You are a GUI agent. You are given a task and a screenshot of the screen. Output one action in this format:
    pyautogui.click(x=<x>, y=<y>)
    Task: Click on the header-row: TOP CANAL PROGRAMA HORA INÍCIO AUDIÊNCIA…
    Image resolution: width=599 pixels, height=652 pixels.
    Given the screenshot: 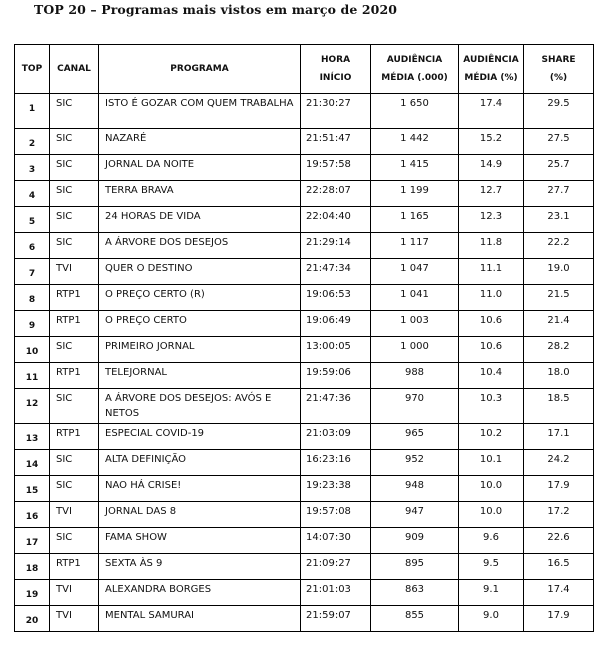 What is the action you would take?
    pyautogui.click(x=304, y=69)
    